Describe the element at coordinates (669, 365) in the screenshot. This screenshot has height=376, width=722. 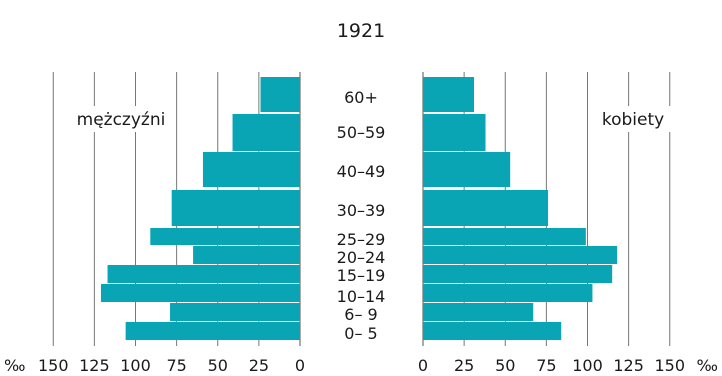
I see `tick-right-150: 150` at that location.